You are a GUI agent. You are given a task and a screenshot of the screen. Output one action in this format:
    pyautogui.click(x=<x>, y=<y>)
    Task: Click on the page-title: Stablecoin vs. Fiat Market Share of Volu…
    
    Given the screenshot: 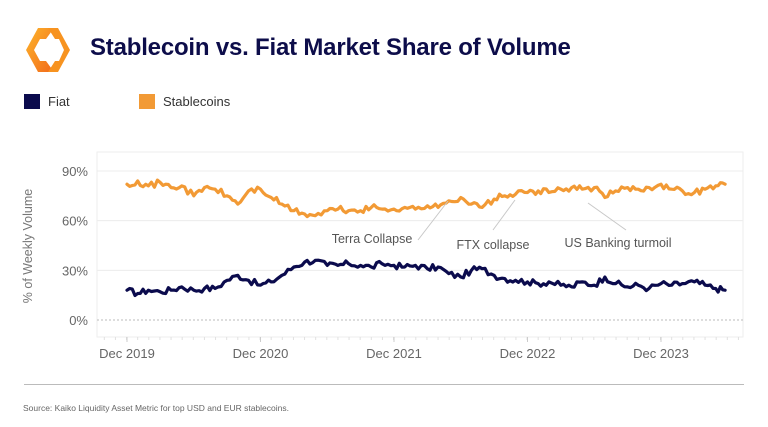 What is the action you would take?
    pyautogui.click(x=330, y=47)
    